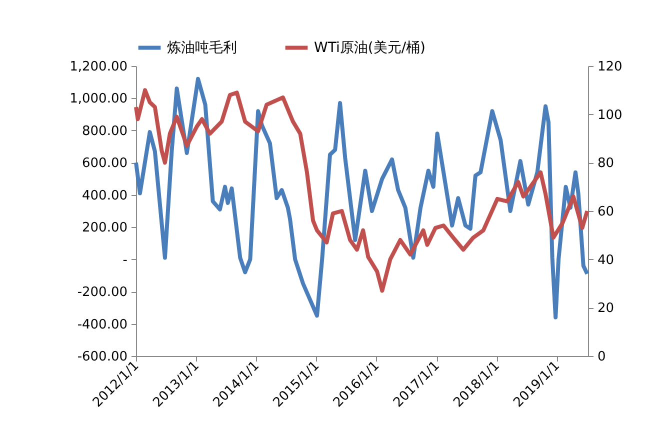 Image resolution: width=650 pixels, height=421 pixels. What do you see at coordinates (610, 67) in the screenshot?
I see `y2-tick-label: 120` at bounding box center [610, 67].